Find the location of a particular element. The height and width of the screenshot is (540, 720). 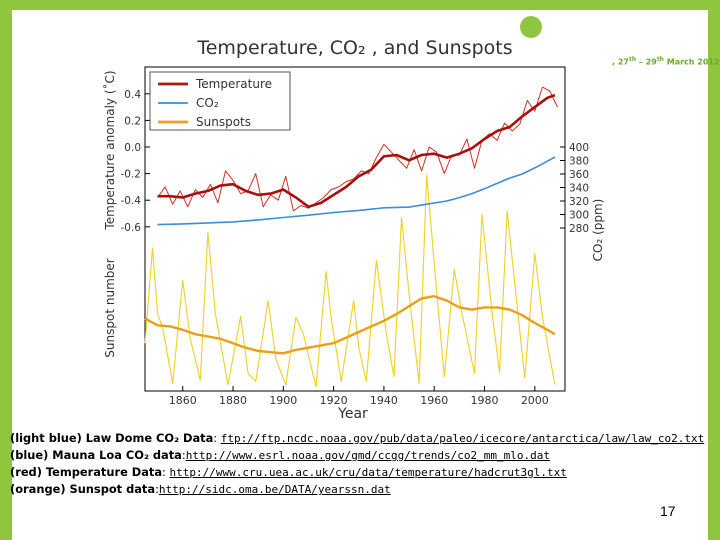

x-tick-label: 1920 is located at coordinates (334, 400).